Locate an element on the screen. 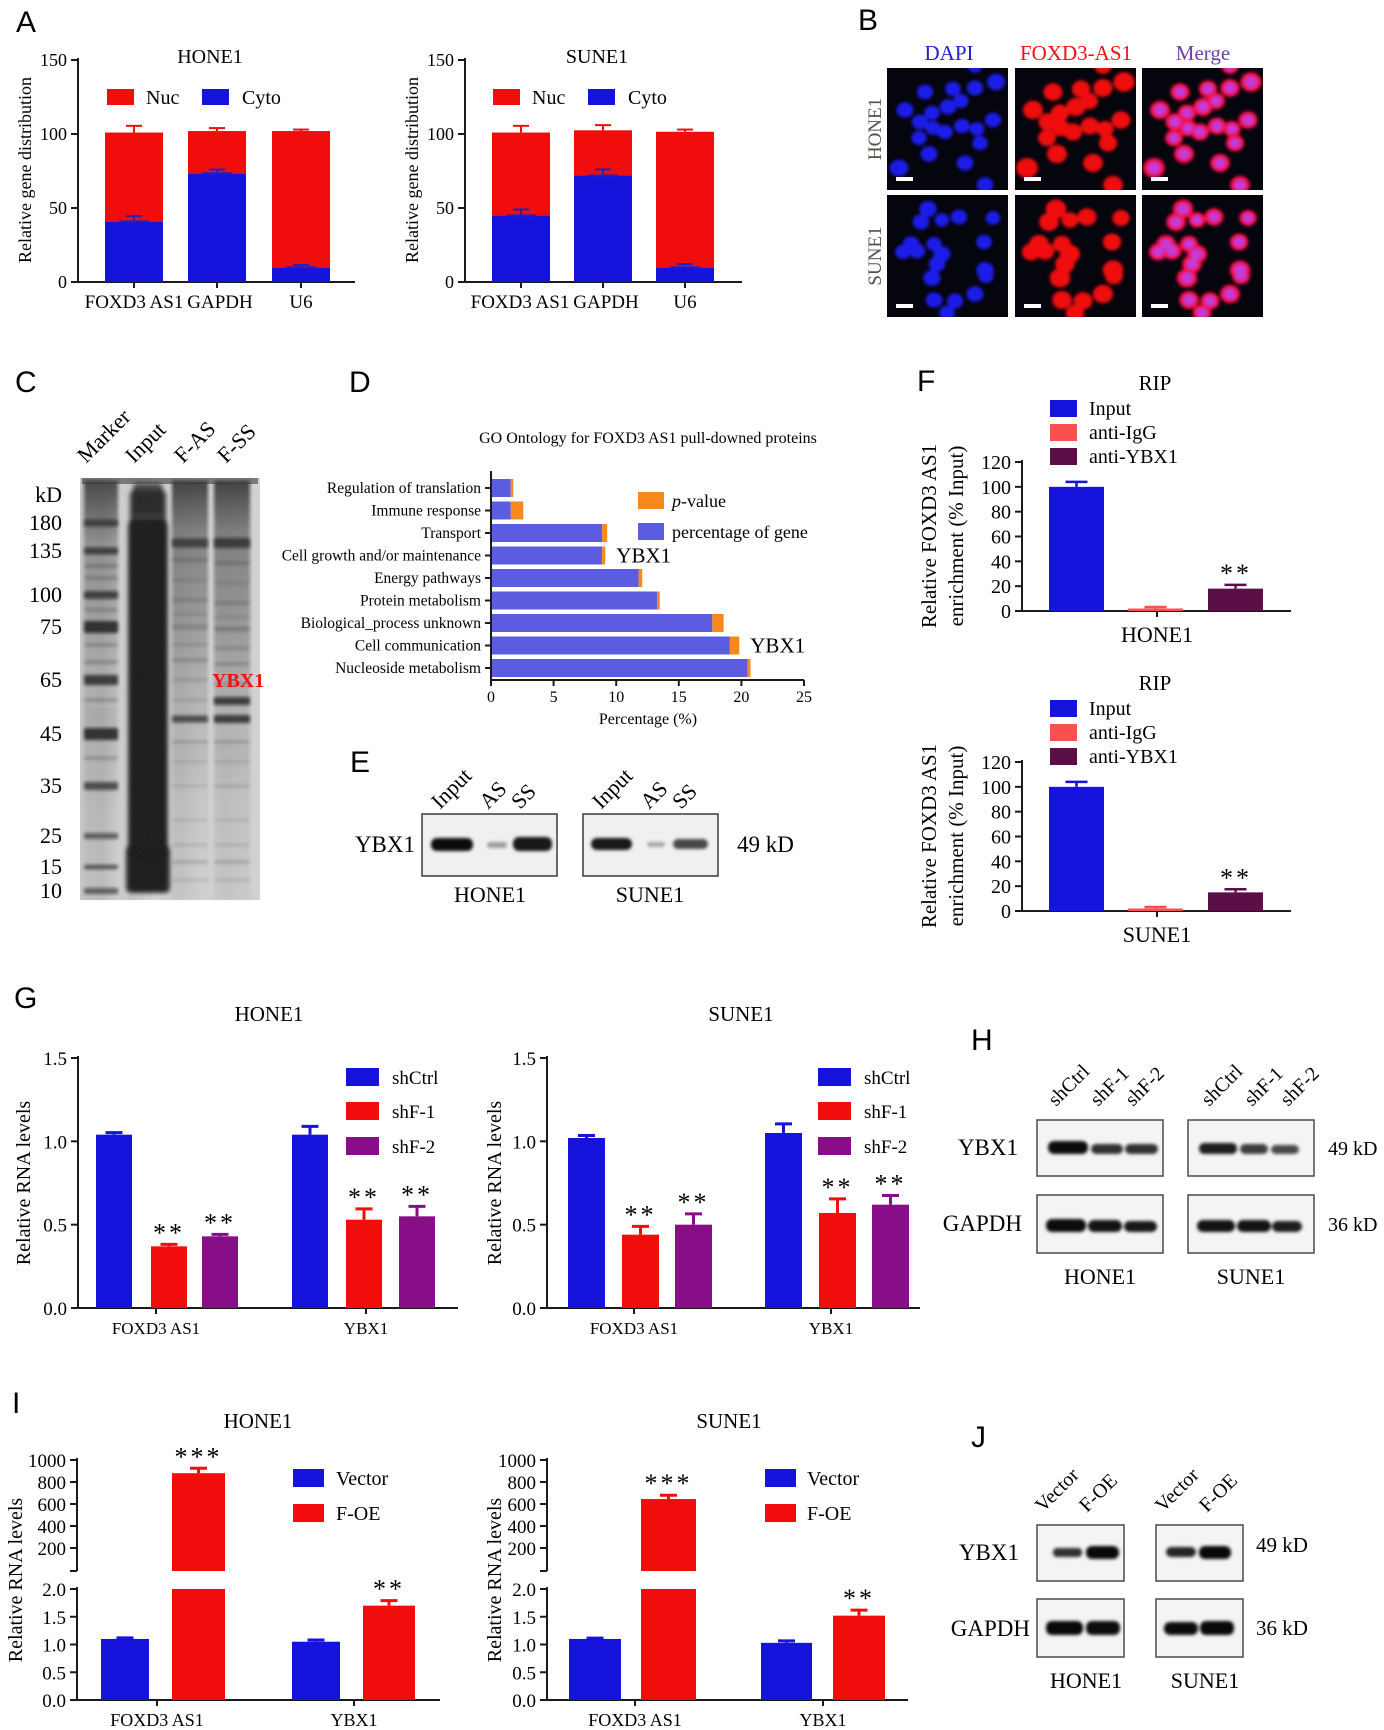  svg-text: 1000 is located at coordinates (517, 1461).